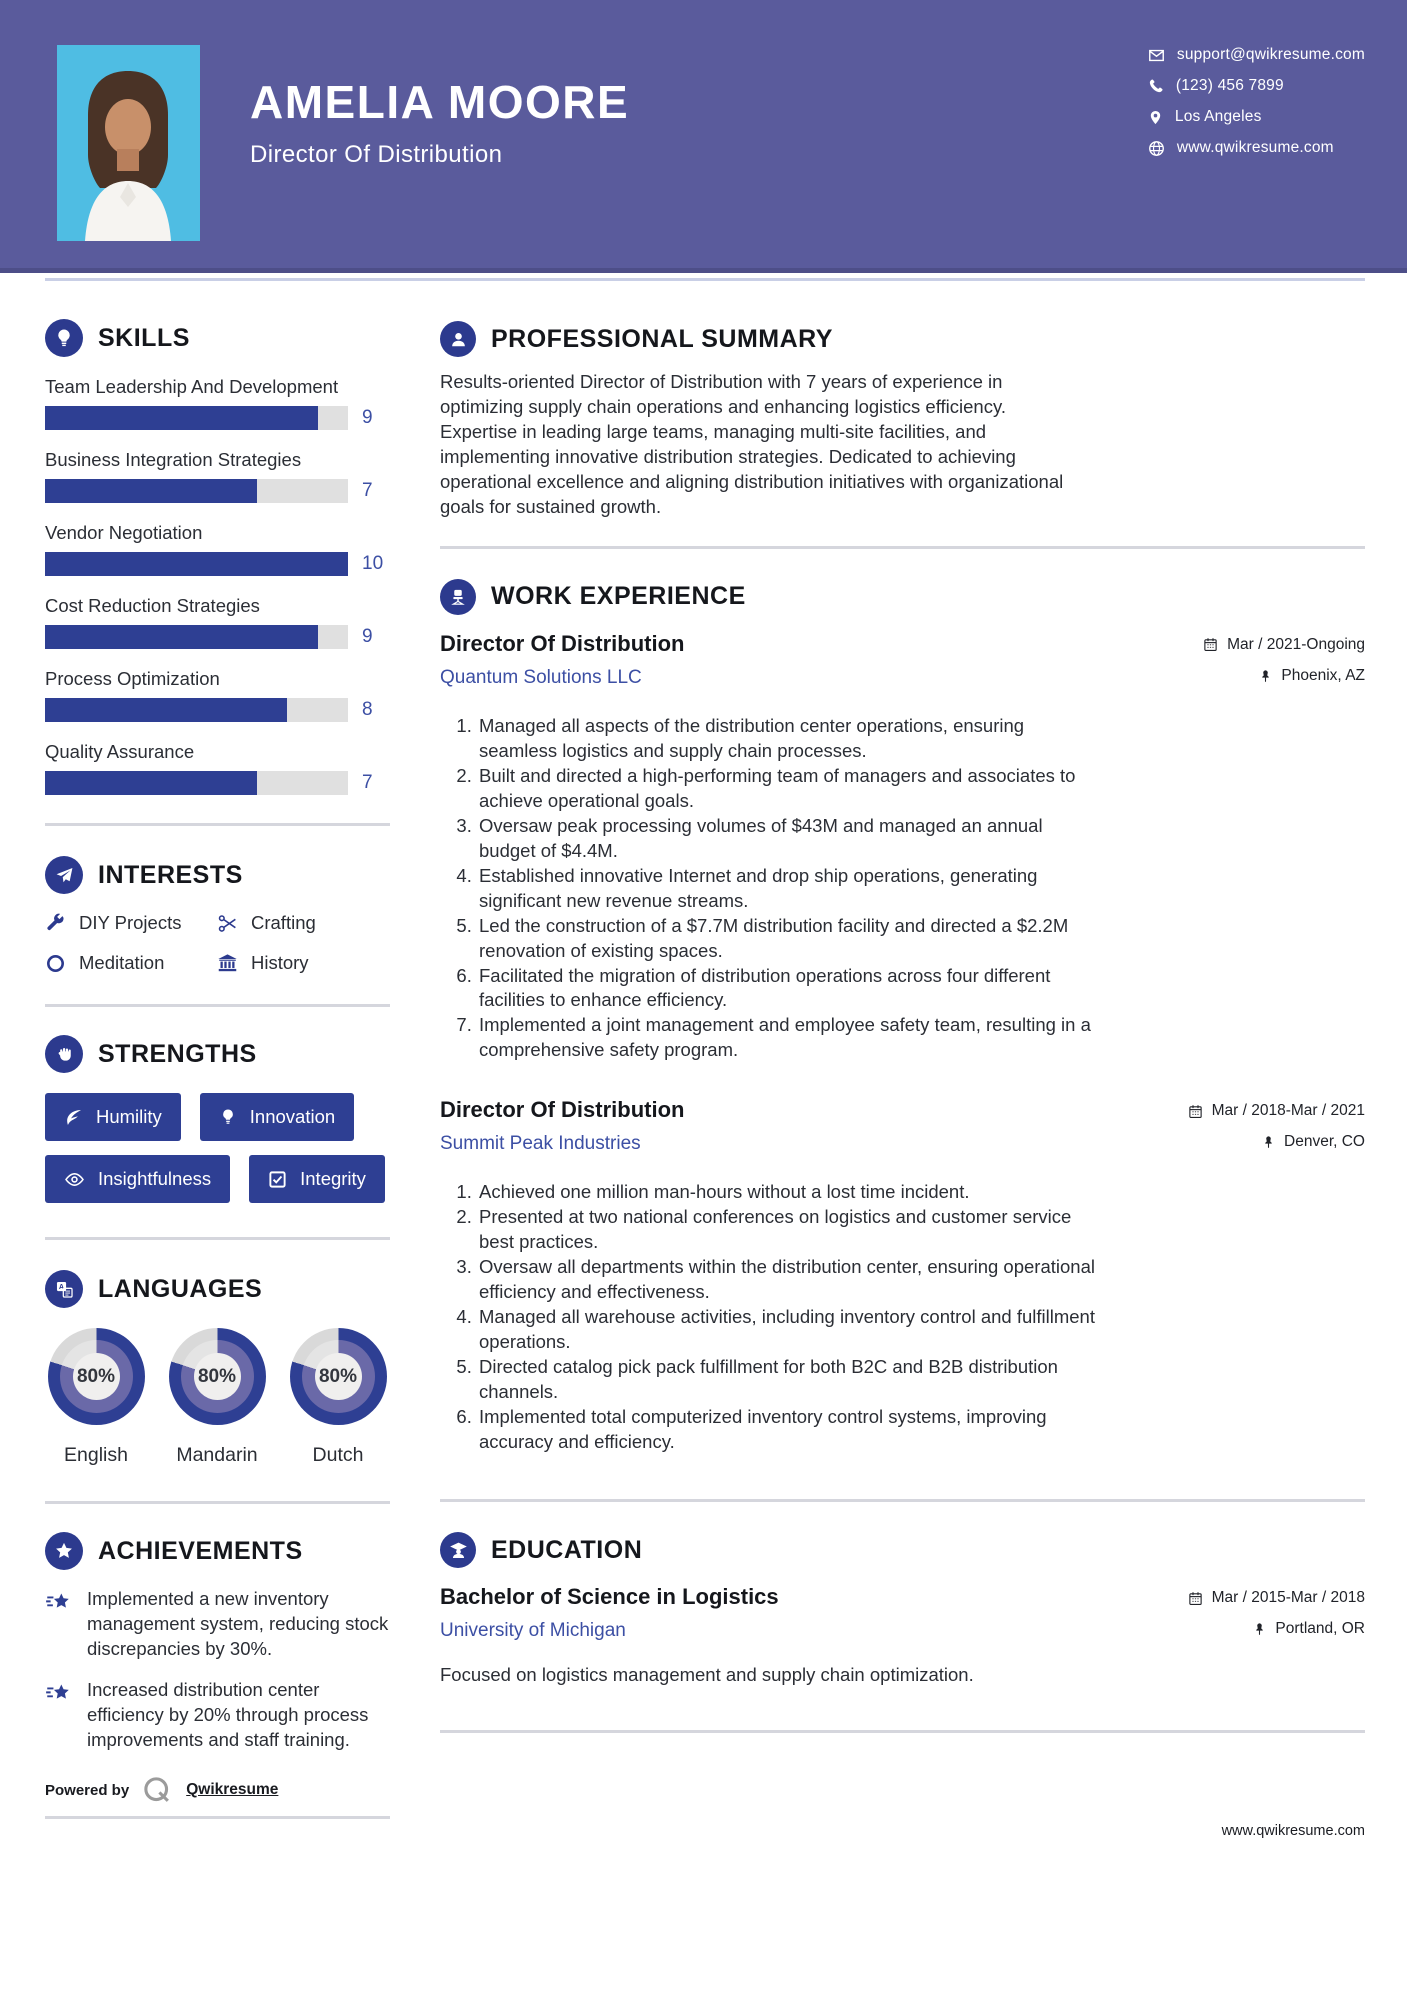  What do you see at coordinates (132, 678) in the screenshot?
I see `skill-label: Process Optimization` at bounding box center [132, 678].